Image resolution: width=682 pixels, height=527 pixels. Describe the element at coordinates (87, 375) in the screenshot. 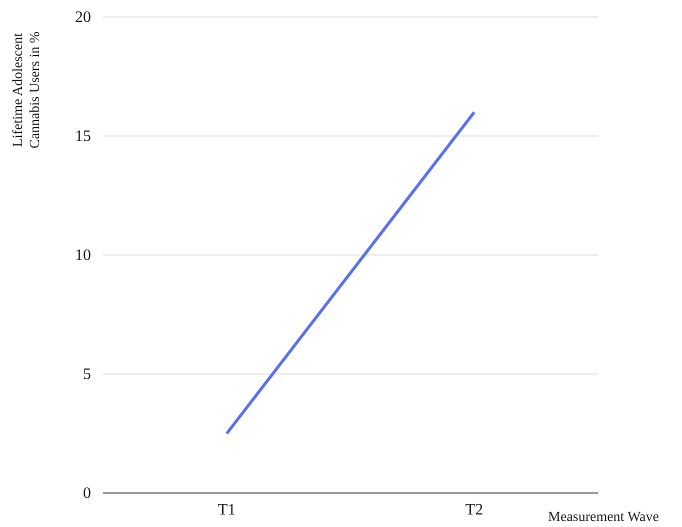

I see `y-tick-label: 5` at that location.